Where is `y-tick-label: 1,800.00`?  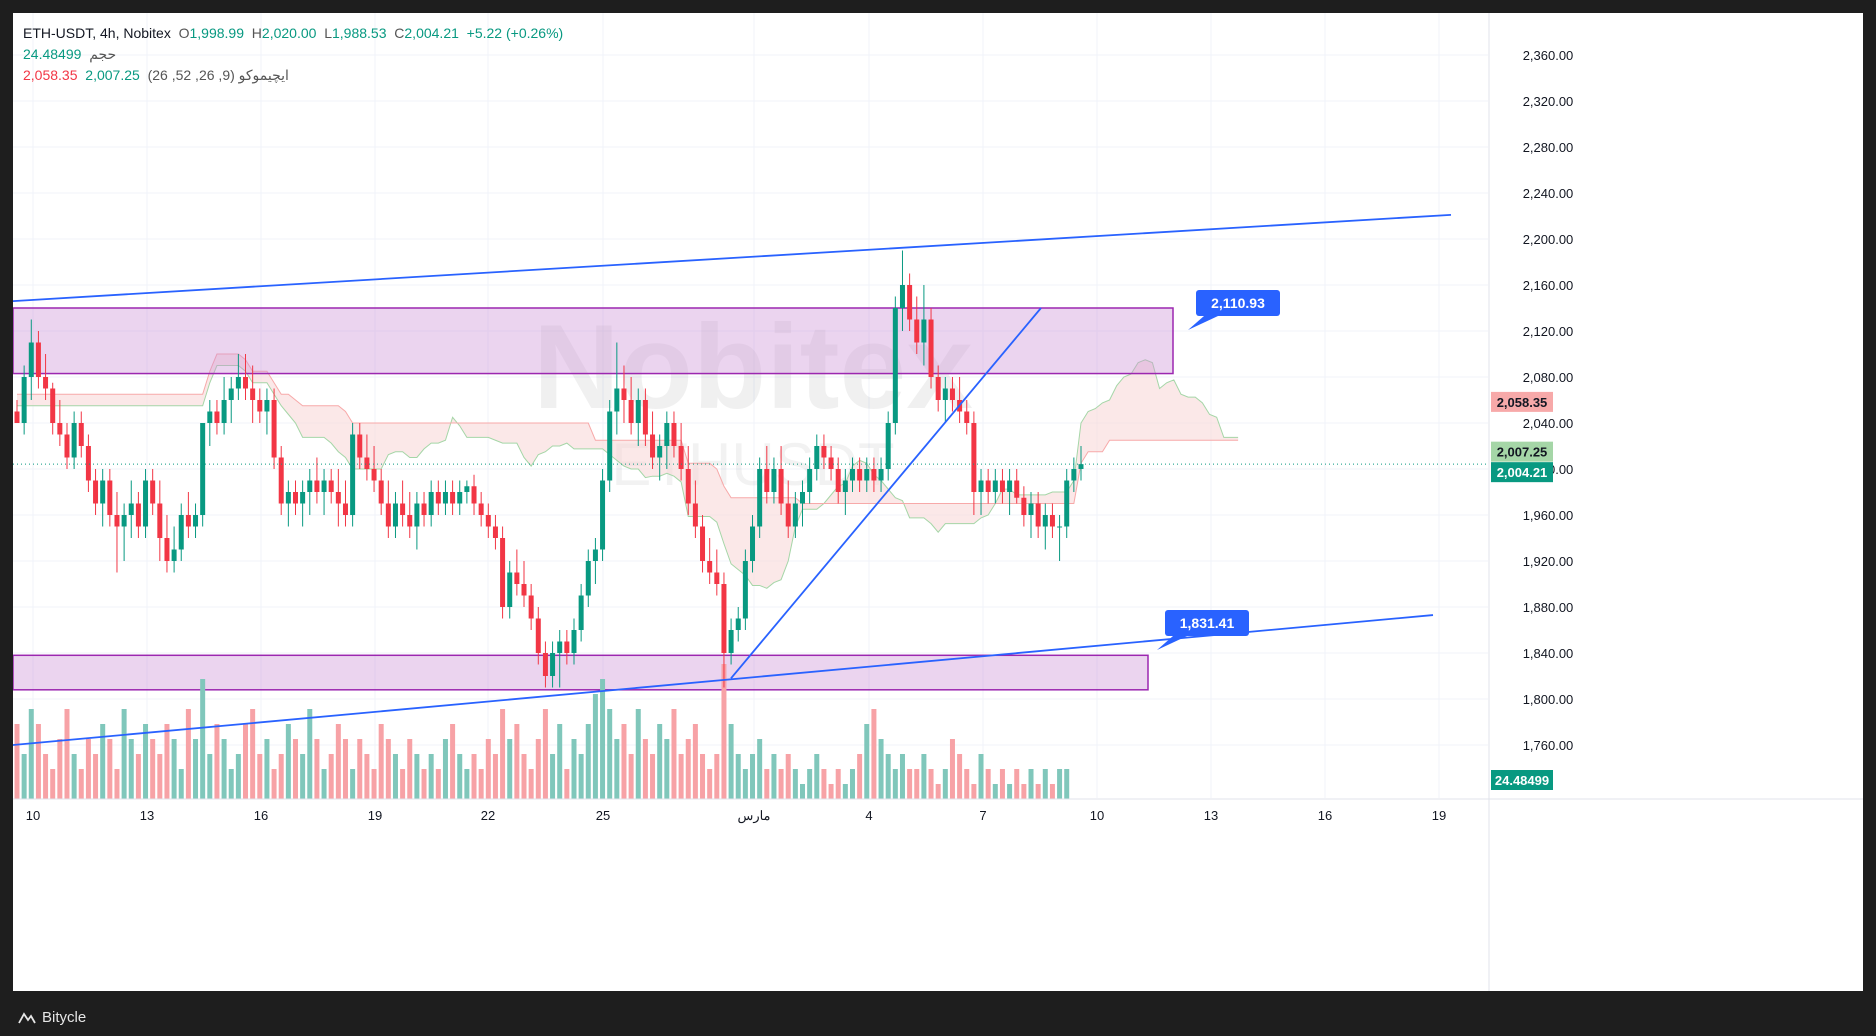 y-tick-label: 1,800.00 is located at coordinates (1548, 699).